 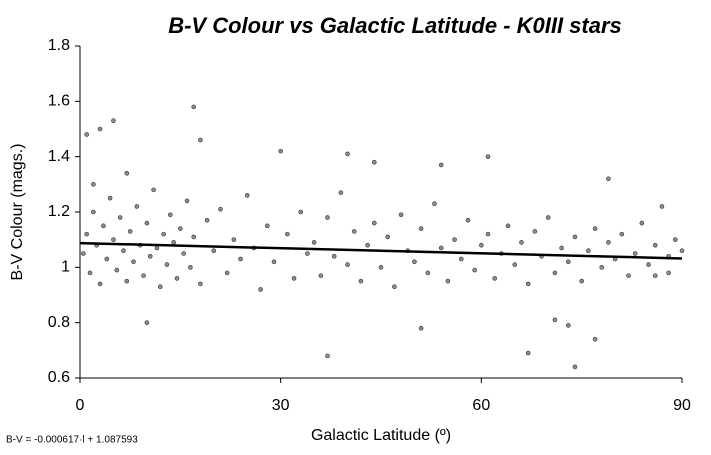 What do you see at coordinates (59, 101) in the screenshot?
I see `y-tick-label: 1.6` at bounding box center [59, 101].